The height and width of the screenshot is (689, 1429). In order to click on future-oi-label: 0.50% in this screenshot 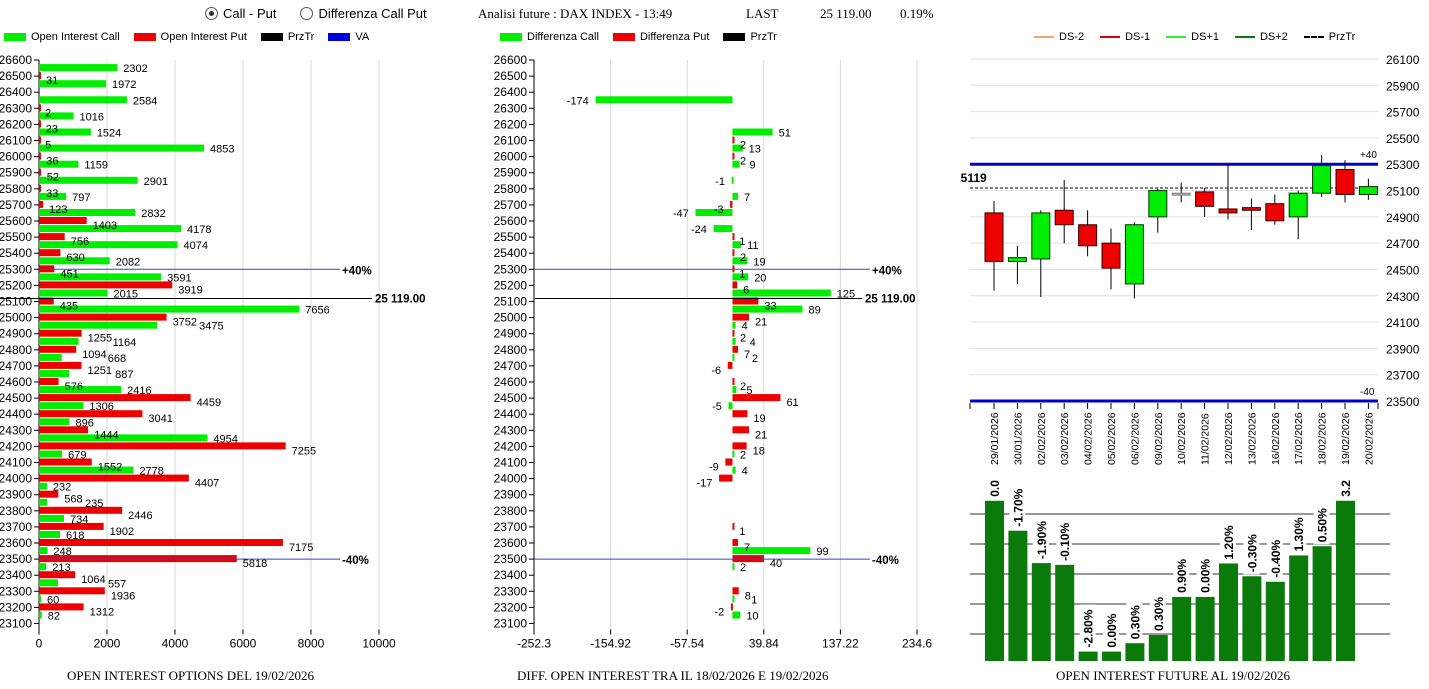, I will do `click(1323, 525)`.